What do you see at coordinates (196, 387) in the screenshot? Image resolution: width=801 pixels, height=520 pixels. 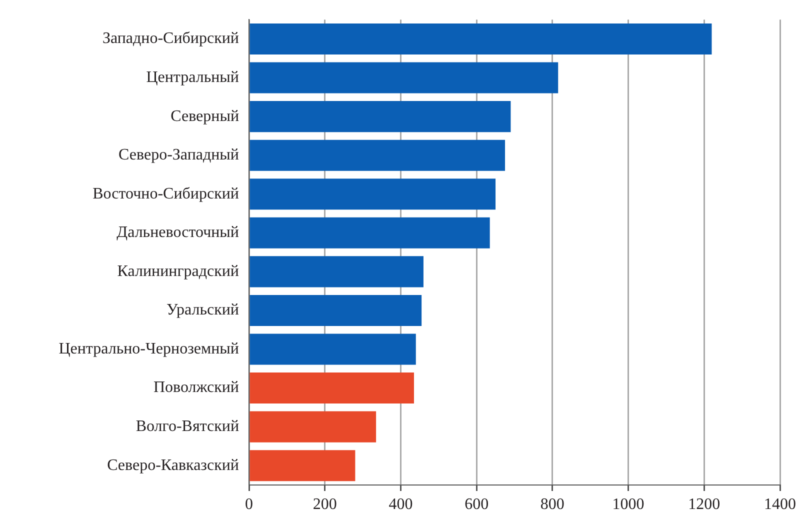 I see `y-tick-label: Поволжский` at bounding box center [196, 387].